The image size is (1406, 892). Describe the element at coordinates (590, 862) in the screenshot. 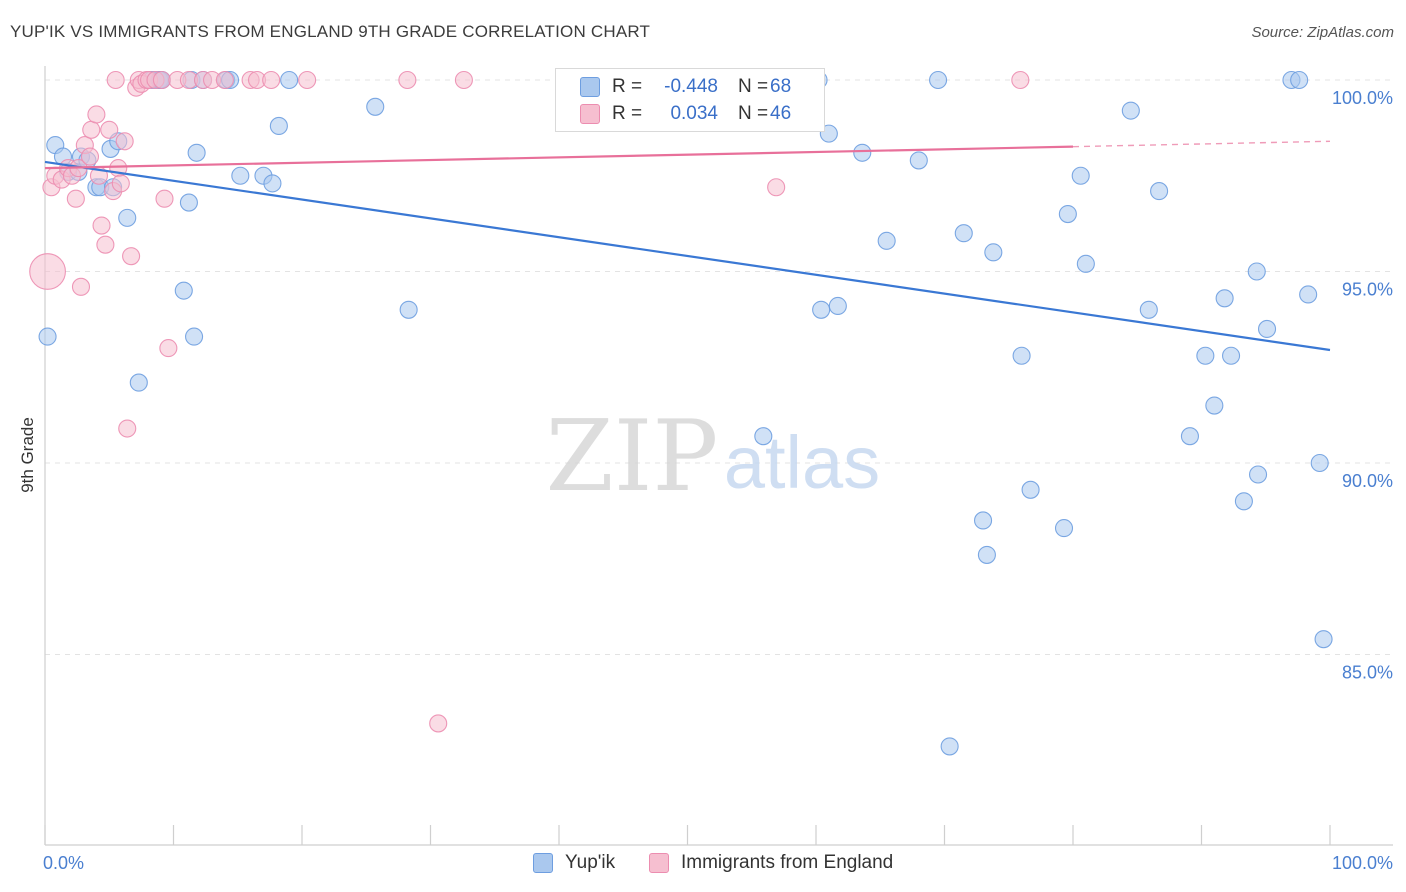

I see `legend-label-yupik: Yup'ik` at that location.